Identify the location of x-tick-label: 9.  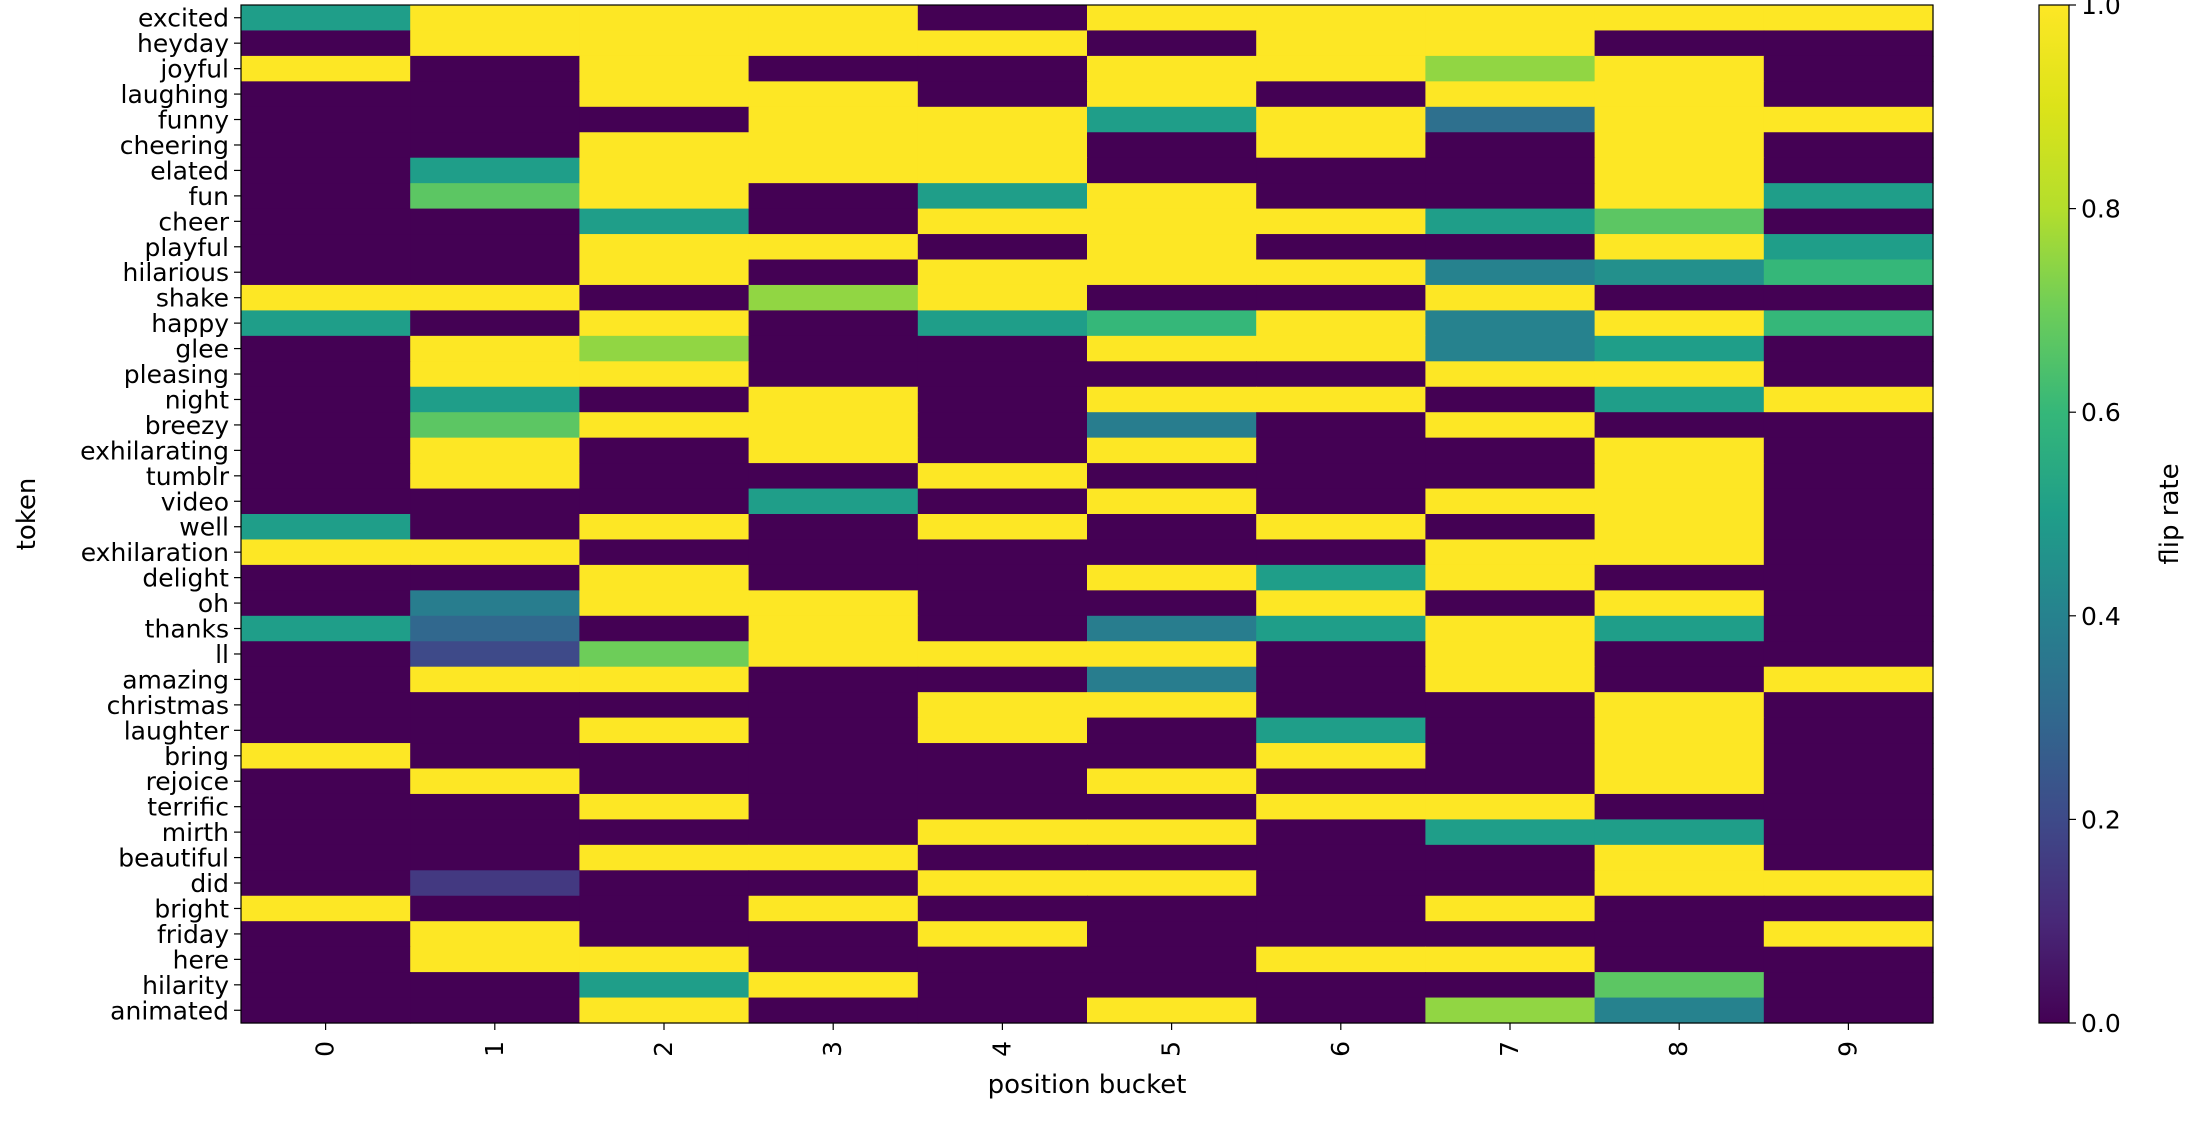
(1847, 1049).